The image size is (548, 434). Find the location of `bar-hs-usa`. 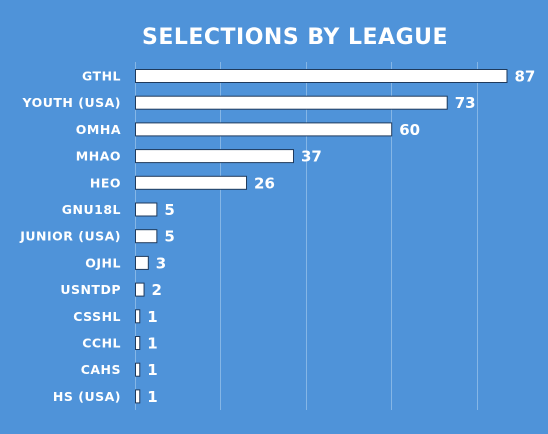

bar-hs-usa is located at coordinates (138, 396).